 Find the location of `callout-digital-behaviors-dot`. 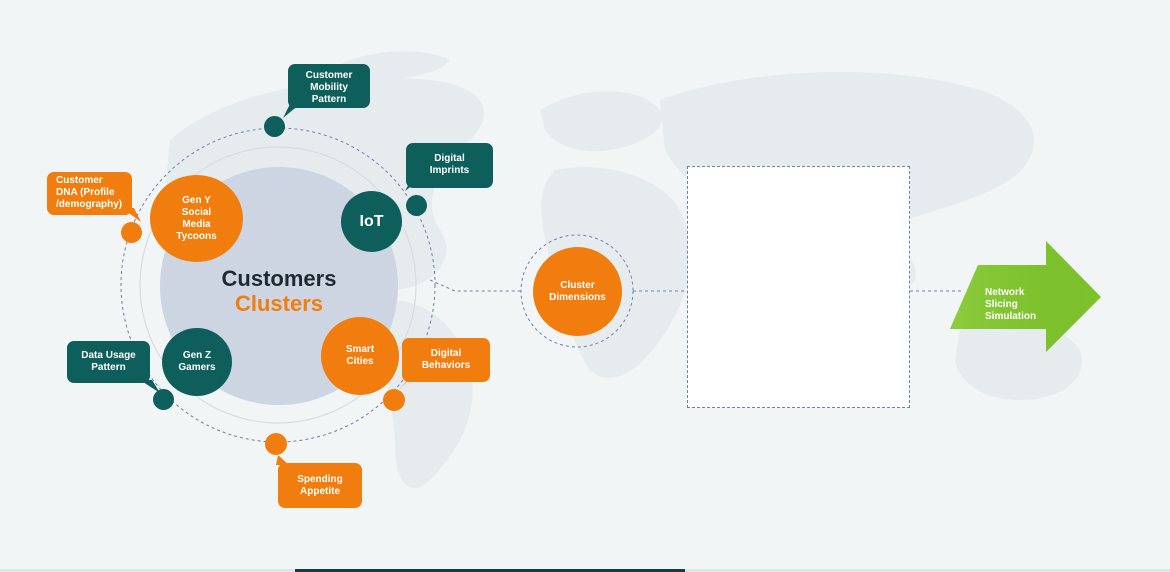

callout-digital-behaviors-dot is located at coordinates (394, 400).